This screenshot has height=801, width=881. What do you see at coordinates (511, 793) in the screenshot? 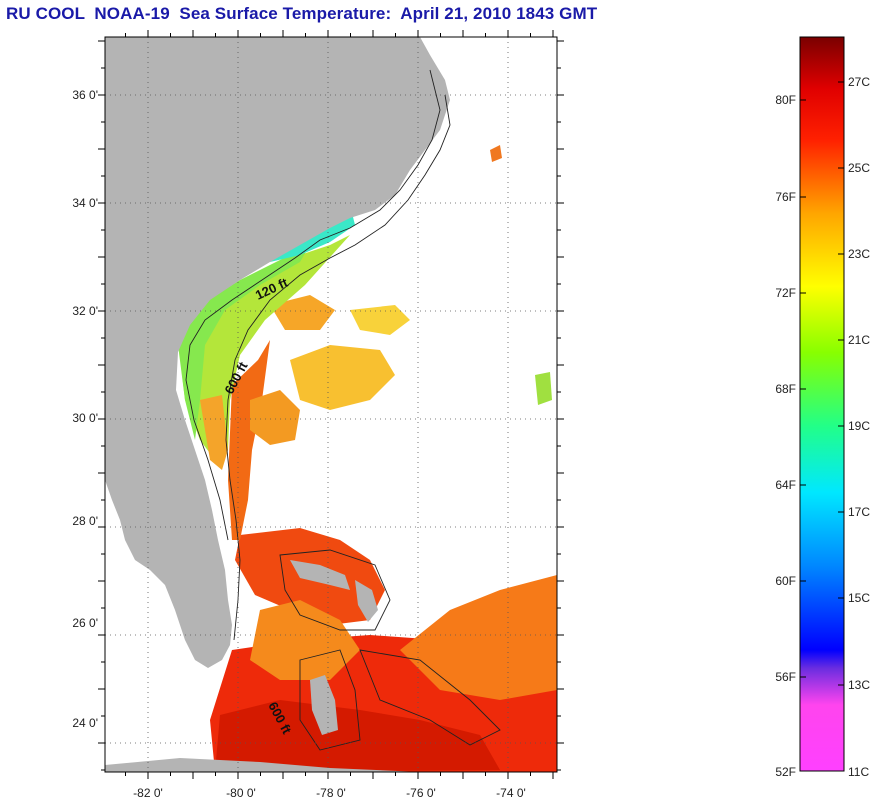
I see `lon-label: -74 0'` at bounding box center [511, 793].